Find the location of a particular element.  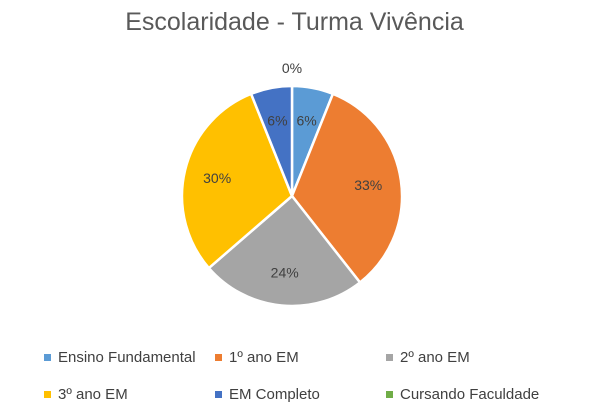

data-label-ensino-fundamental: 6% is located at coordinates (306, 120).